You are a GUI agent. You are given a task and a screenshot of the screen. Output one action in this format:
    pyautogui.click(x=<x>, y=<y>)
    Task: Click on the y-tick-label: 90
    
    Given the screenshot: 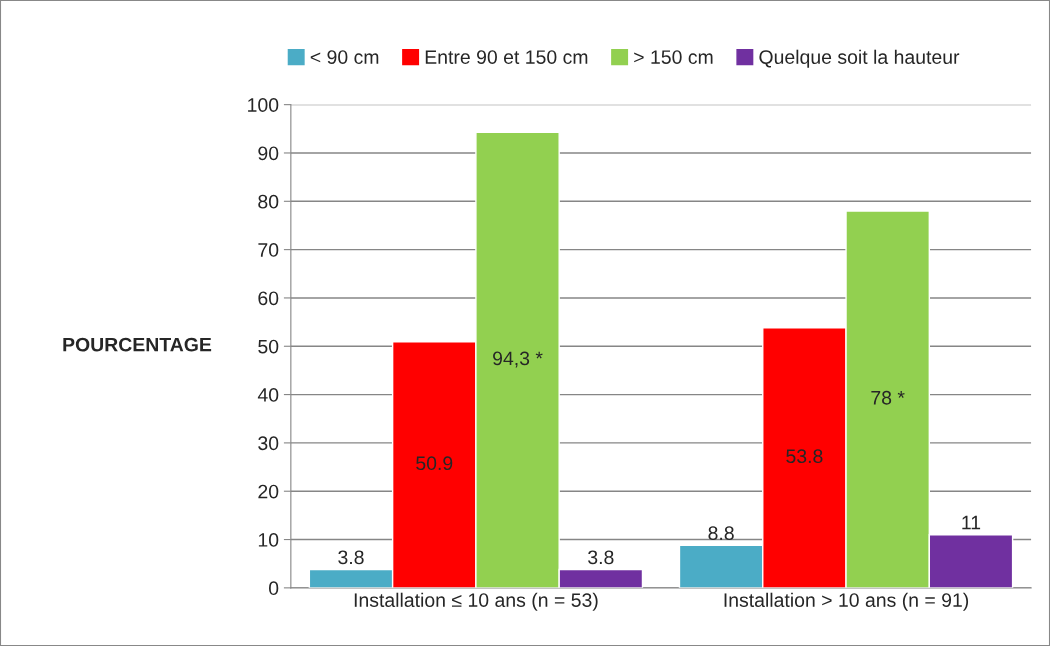 What is the action you would take?
    pyautogui.click(x=268, y=153)
    